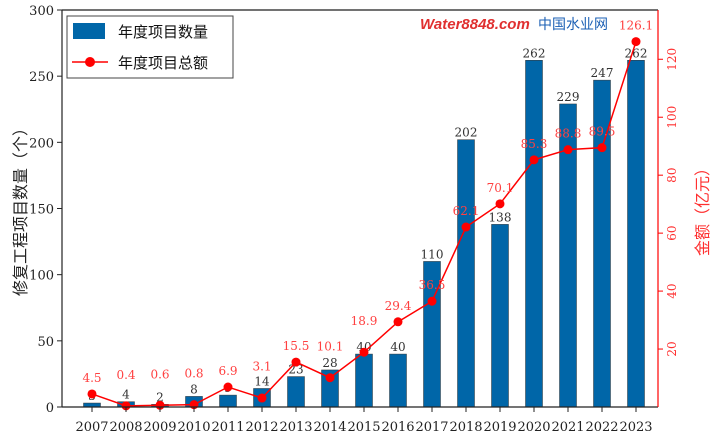 This screenshot has width=722, height=438. I want to click on amount-value-label: 62.1, so click(466, 211).